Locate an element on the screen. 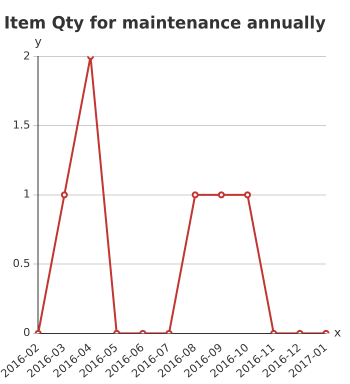 The image size is (350, 384). chart-title: Item Qty for maintenance annually is located at coordinates (165, 23).